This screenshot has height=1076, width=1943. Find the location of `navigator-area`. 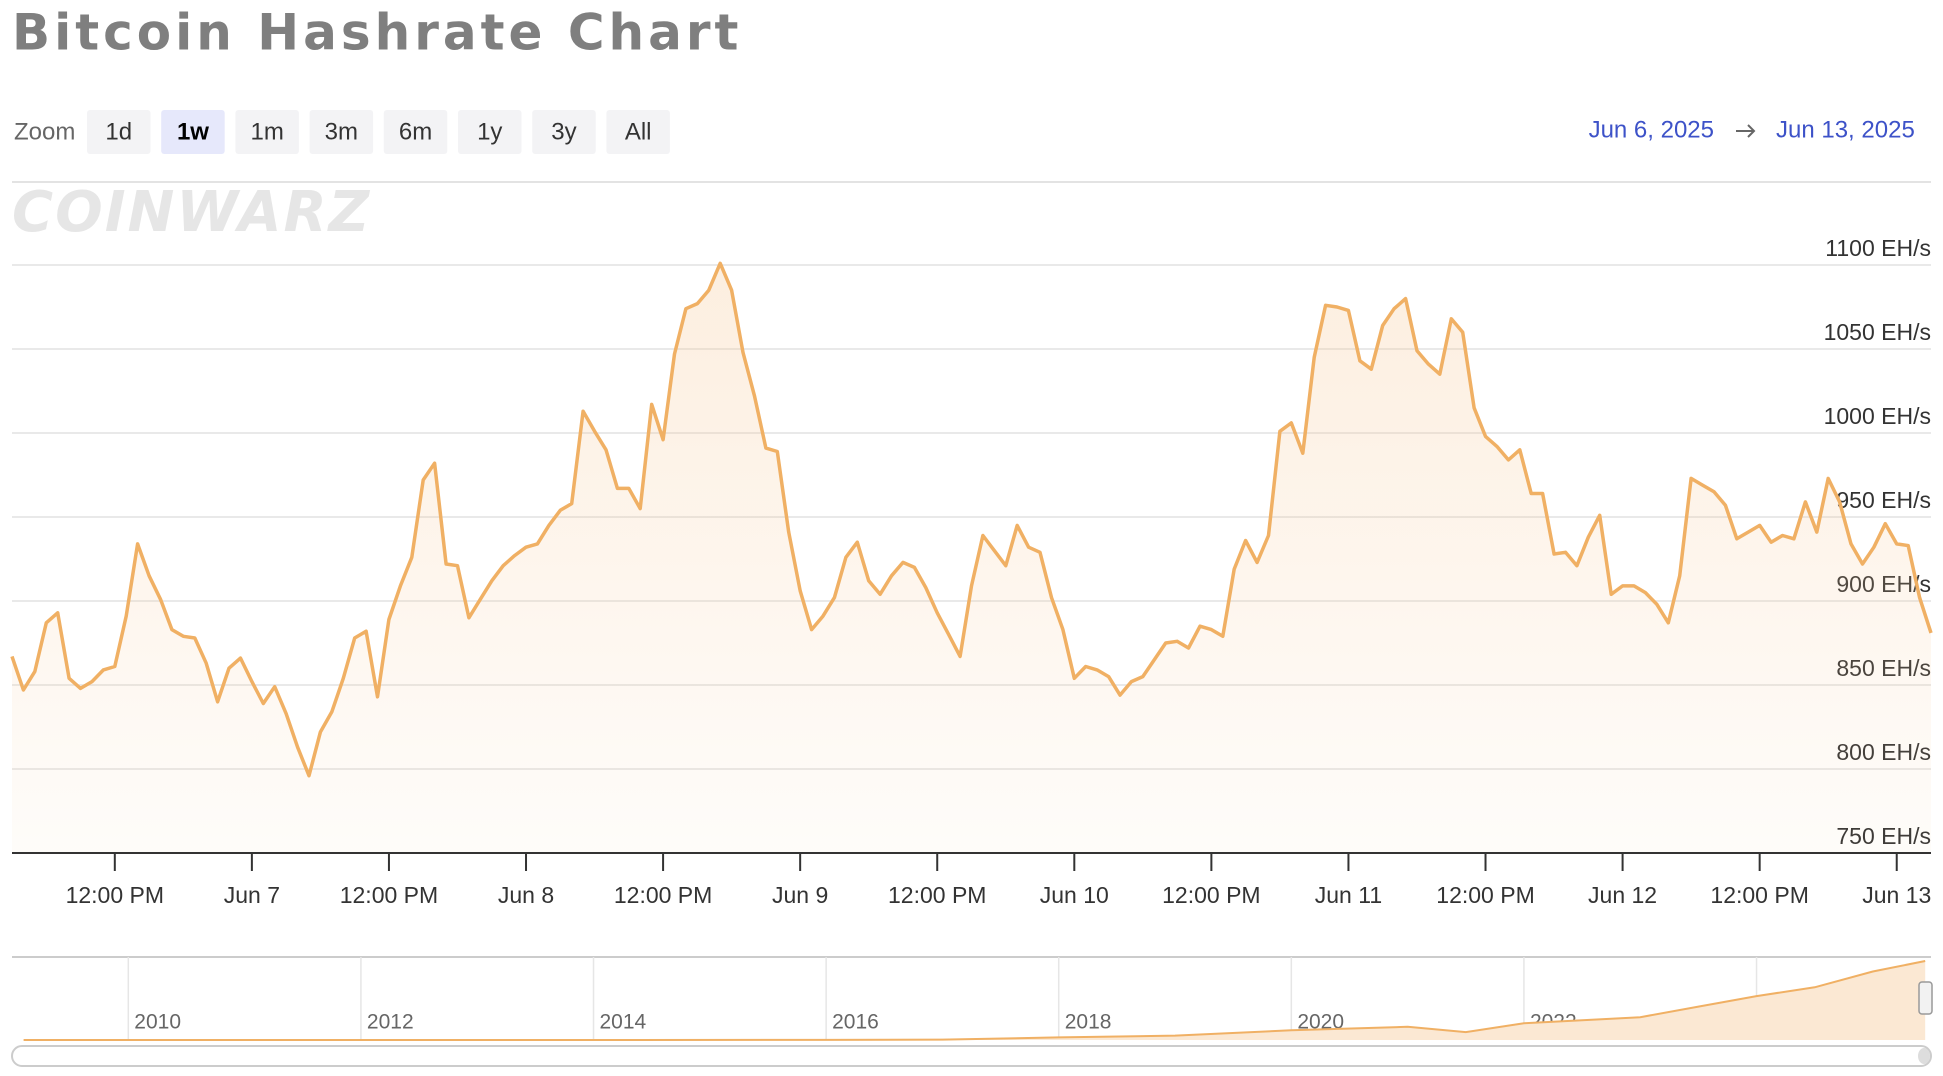

navigator-area is located at coordinates (974, 1000).